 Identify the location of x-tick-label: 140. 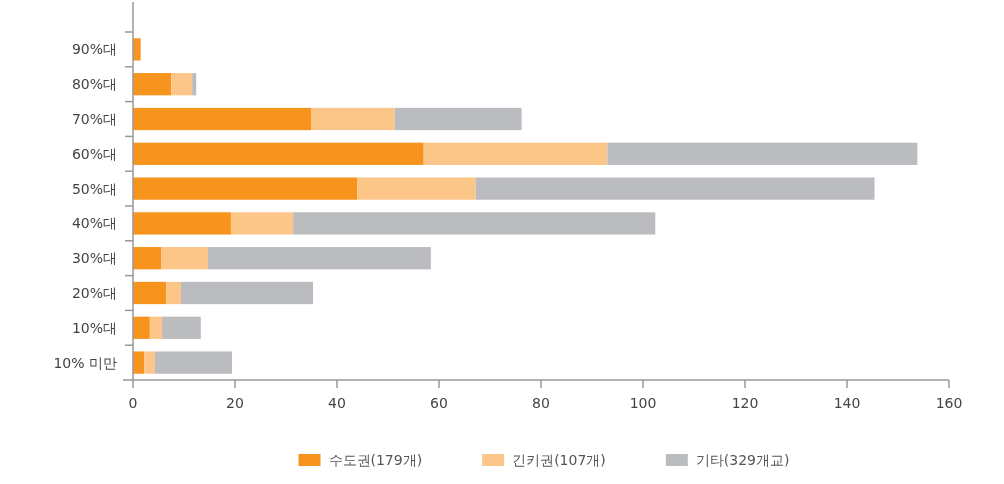
(847, 403).